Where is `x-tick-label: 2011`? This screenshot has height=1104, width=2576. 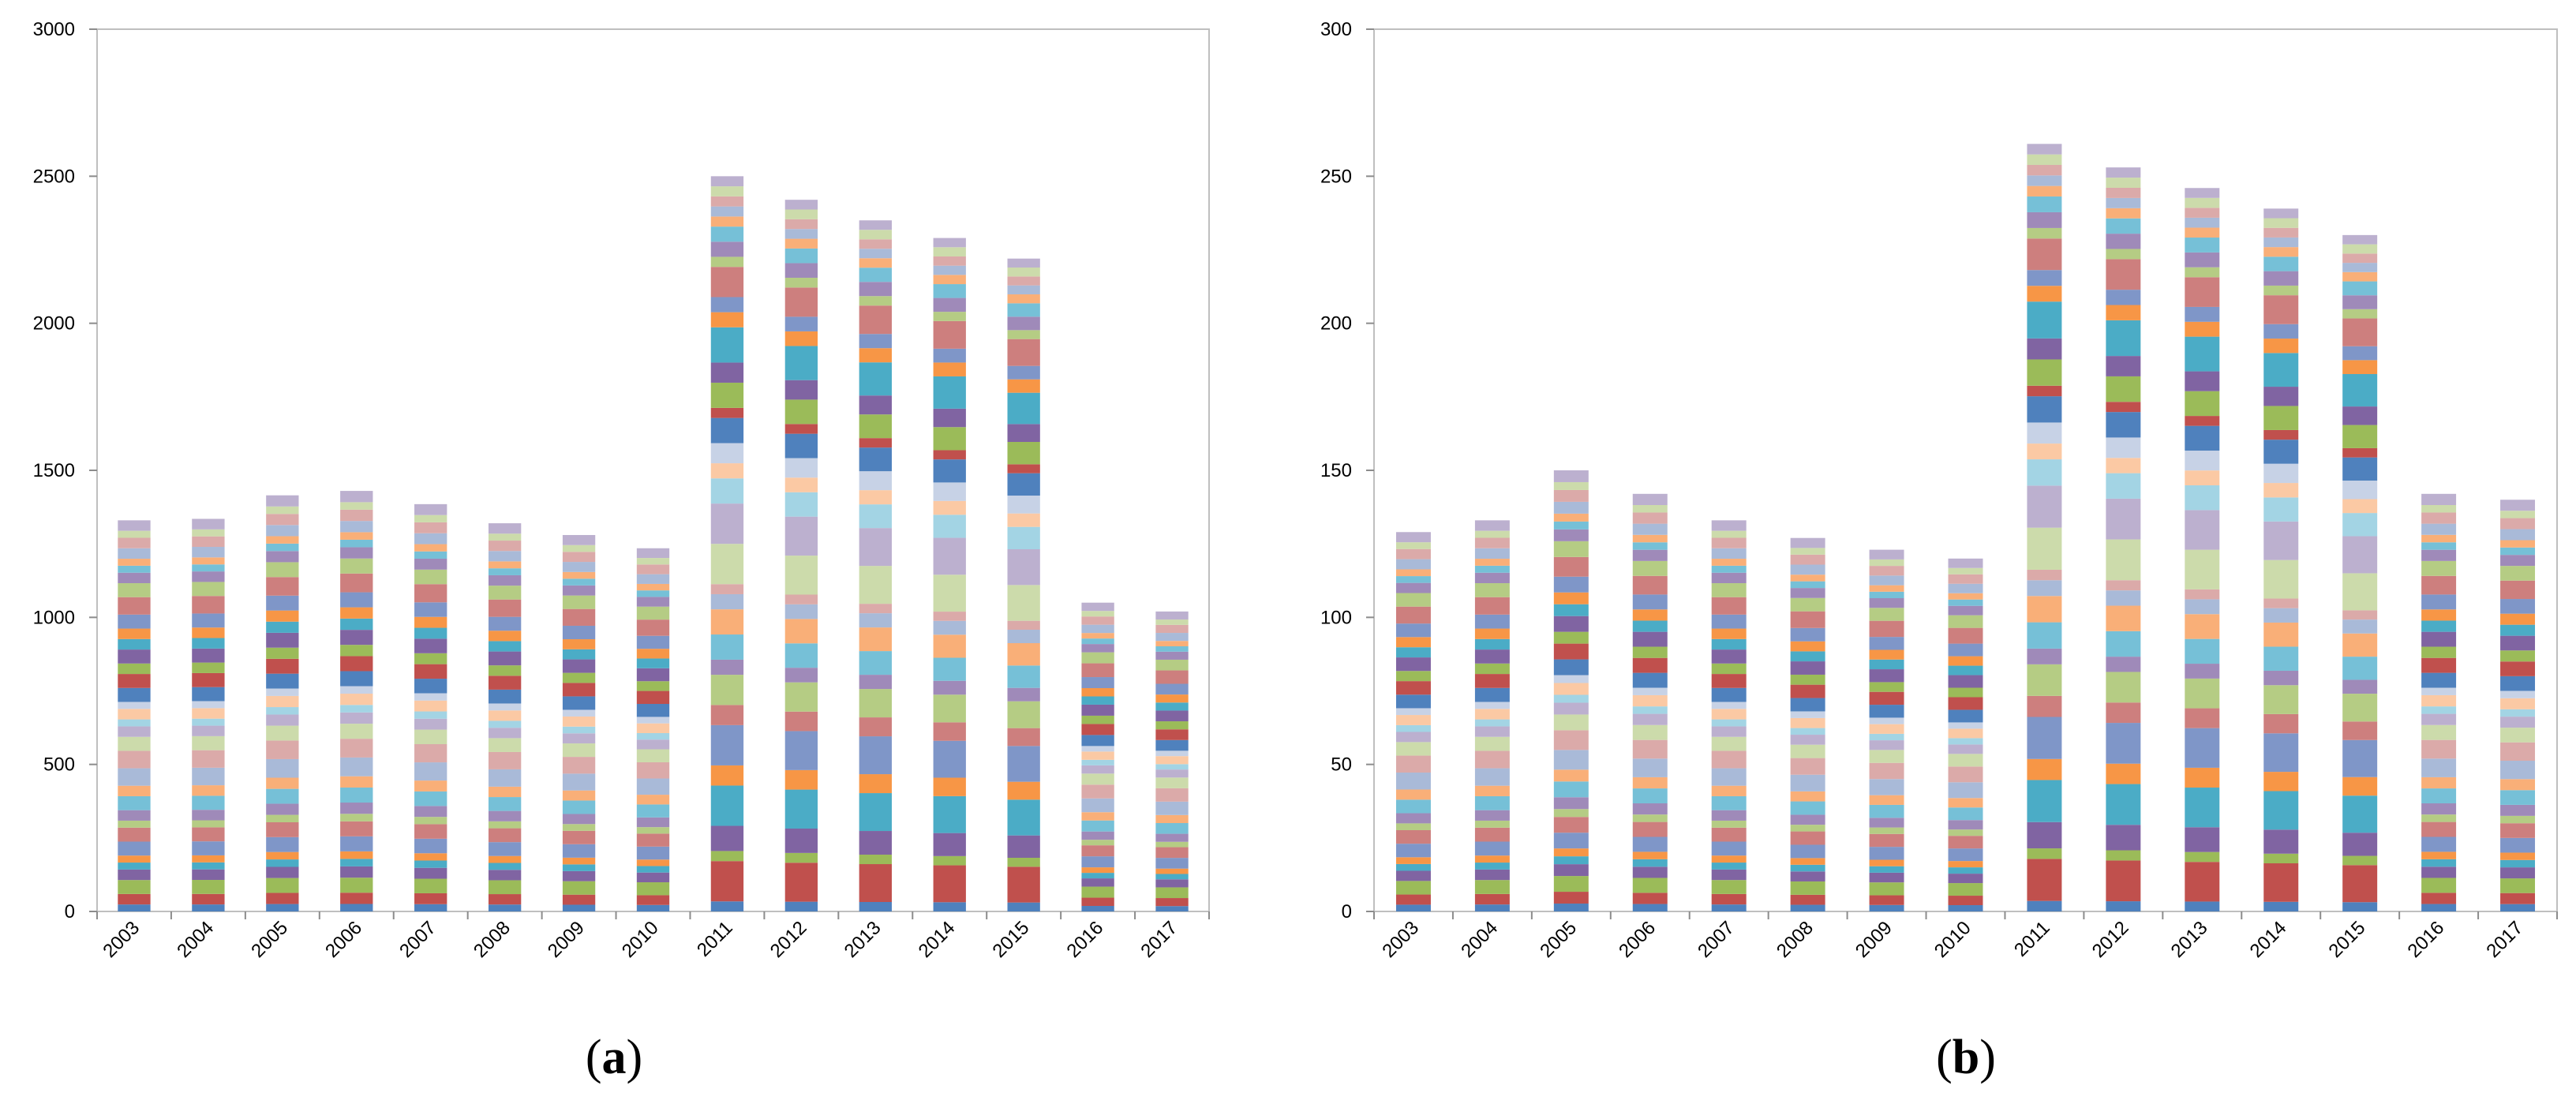 x-tick-label: 2011 is located at coordinates (715, 939).